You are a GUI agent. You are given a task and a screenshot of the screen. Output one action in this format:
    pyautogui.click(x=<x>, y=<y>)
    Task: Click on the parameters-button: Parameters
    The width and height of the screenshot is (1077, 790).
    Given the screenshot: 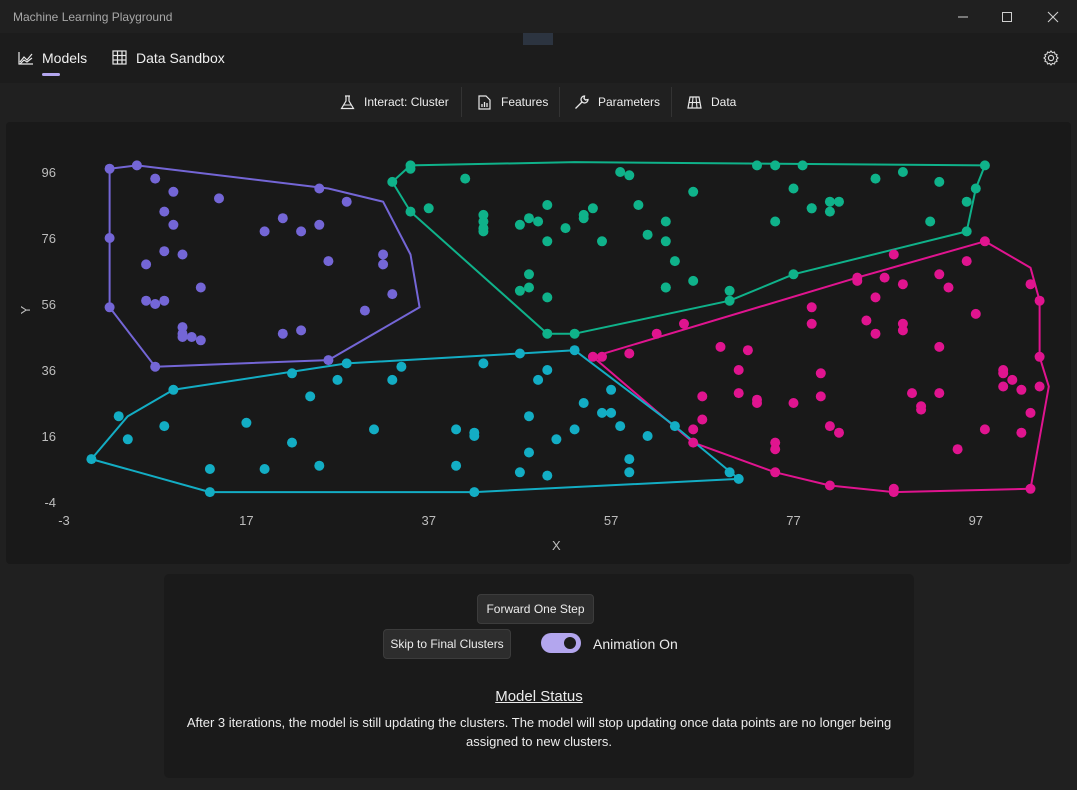 What is the action you would take?
    pyautogui.click(x=616, y=102)
    